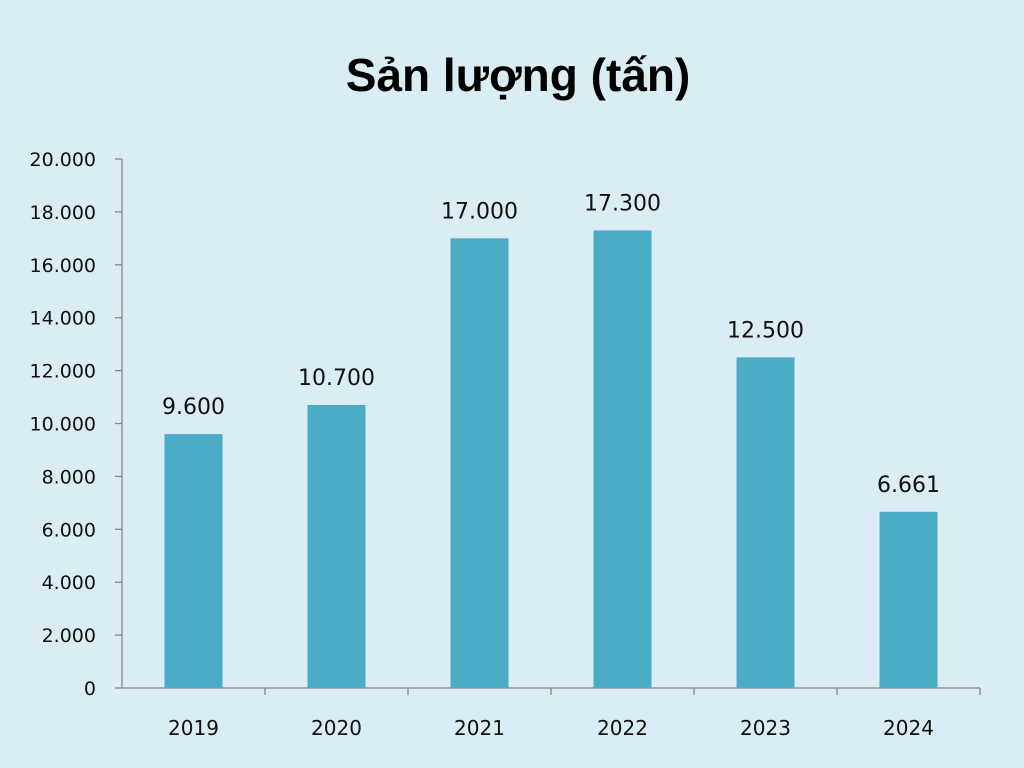 Image resolution: width=1024 pixels, height=768 pixels. What do you see at coordinates (336, 378) in the screenshot?
I see `data-label: 10.700` at bounding box center [336, 378].